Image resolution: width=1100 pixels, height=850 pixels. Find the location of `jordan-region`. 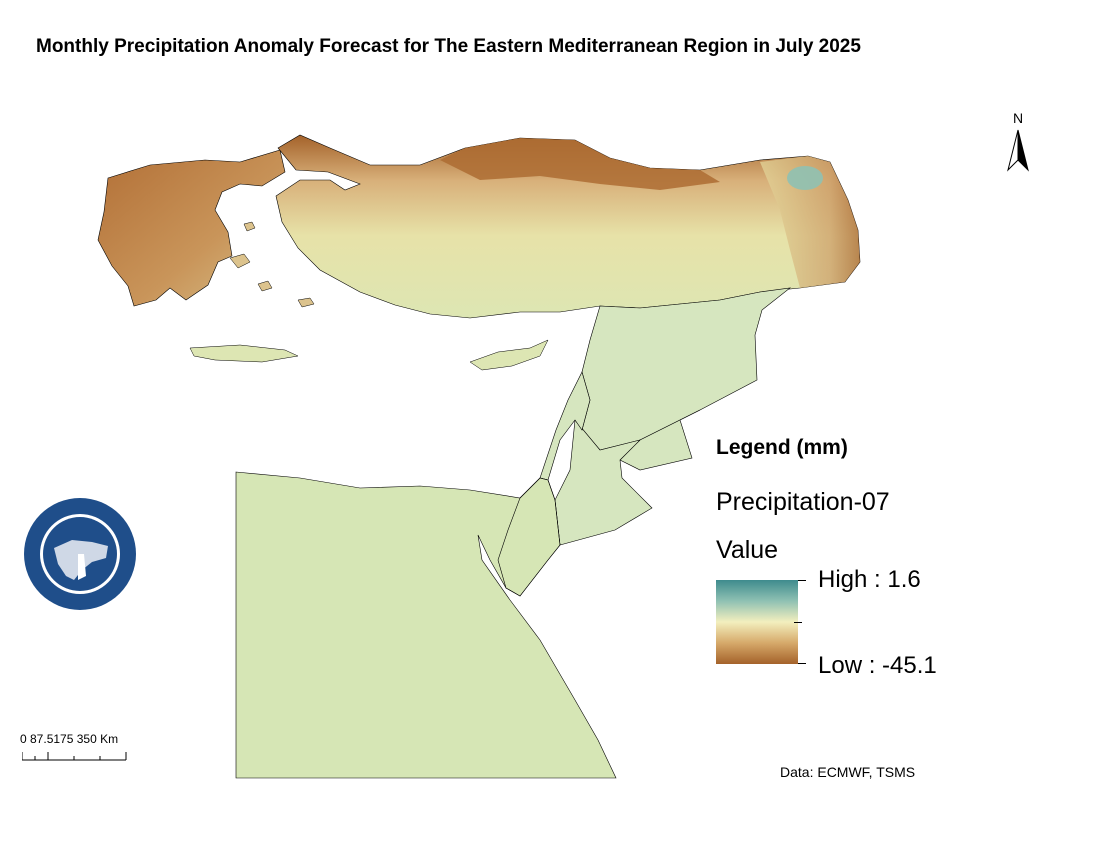

jordan-region is located at coordinates (603, 482).